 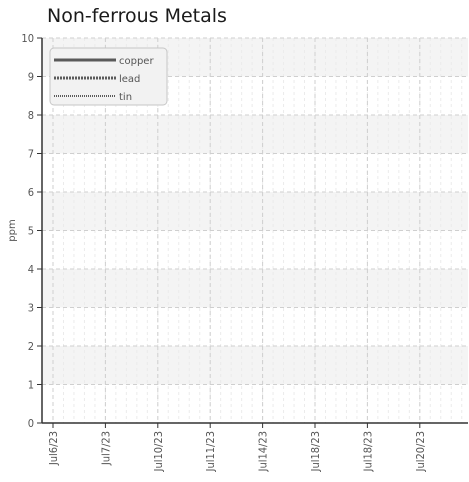 I want to click on x-tick-label: Jul6/23, so click(x=53, y=448).